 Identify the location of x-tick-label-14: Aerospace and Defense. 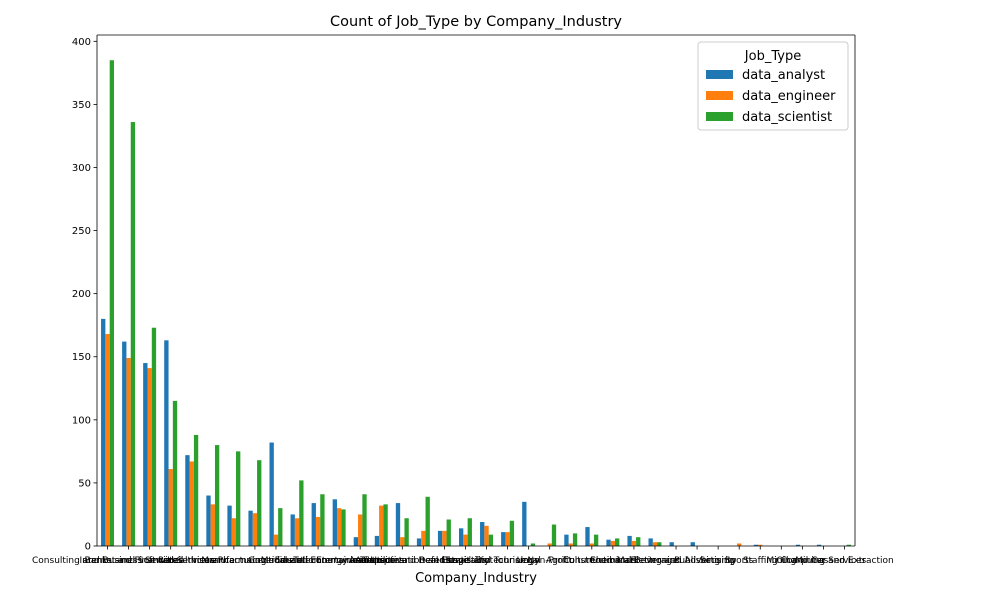
(402, 561).